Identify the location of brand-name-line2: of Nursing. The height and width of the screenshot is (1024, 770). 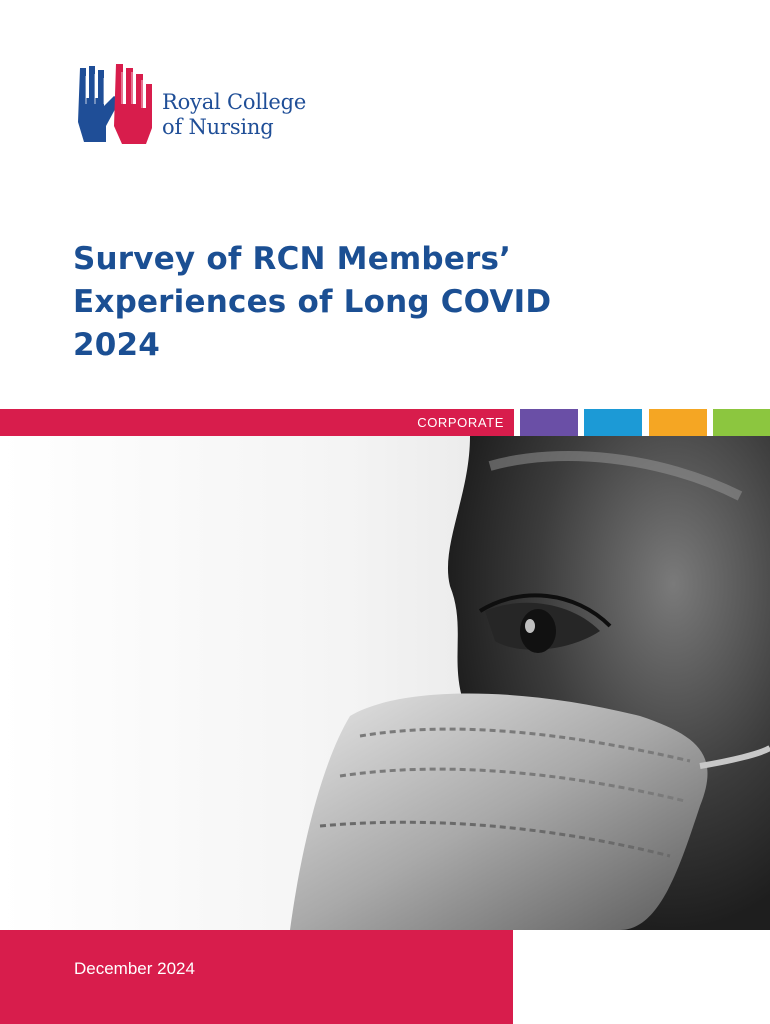
(218, 127).